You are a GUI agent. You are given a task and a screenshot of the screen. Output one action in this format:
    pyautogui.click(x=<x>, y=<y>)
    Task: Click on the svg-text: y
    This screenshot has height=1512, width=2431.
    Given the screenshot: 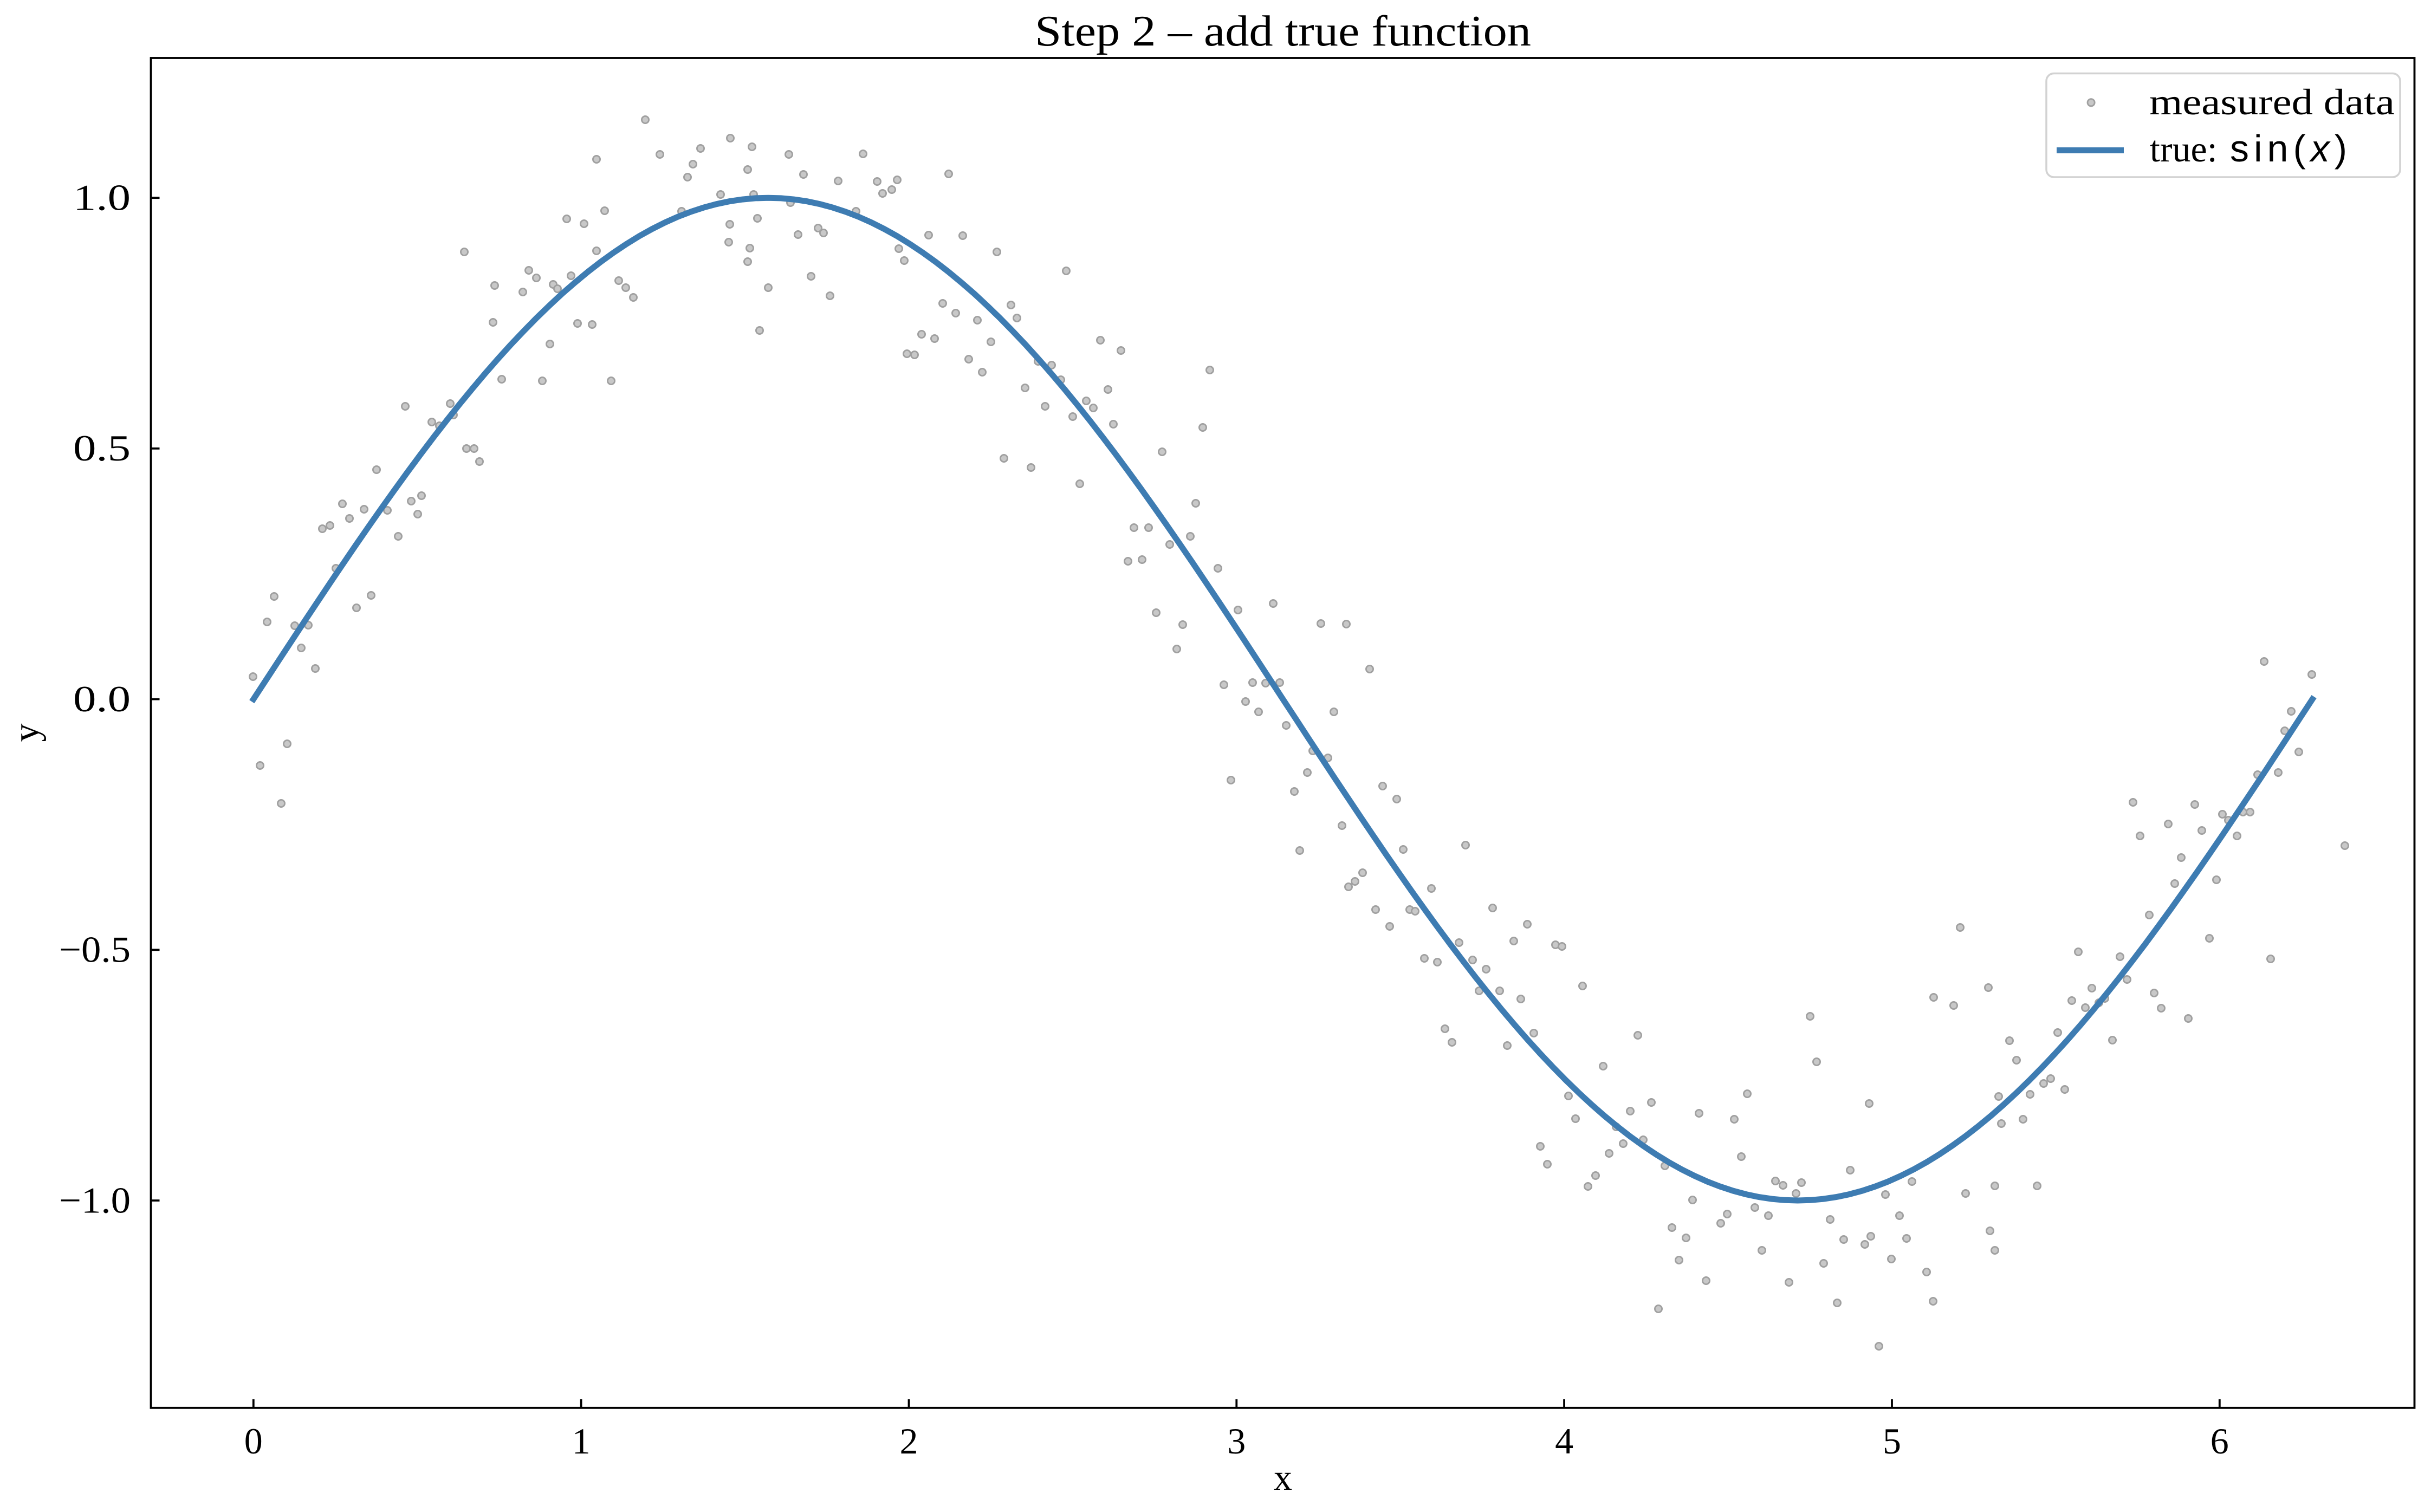 What is the action you would take?
    pyautogui.click(x=26, y=733)
    